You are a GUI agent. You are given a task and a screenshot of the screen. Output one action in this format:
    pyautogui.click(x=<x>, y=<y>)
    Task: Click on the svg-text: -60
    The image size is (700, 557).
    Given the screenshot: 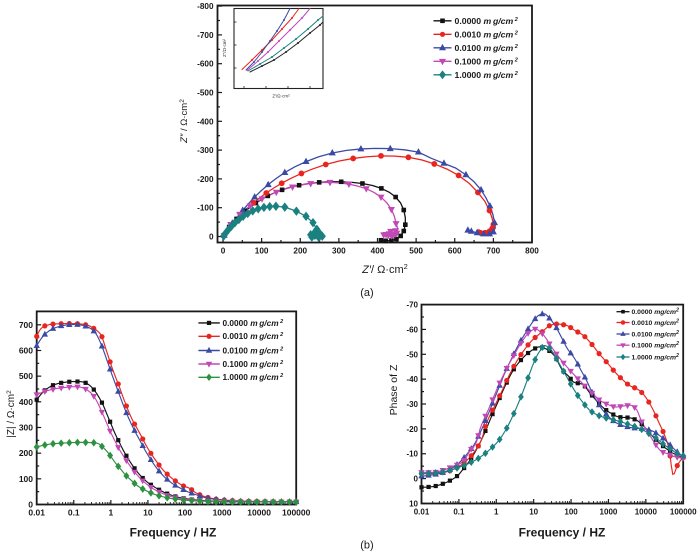 What is the action you would take?
    pyautogui.click(x=412, y=329)
    